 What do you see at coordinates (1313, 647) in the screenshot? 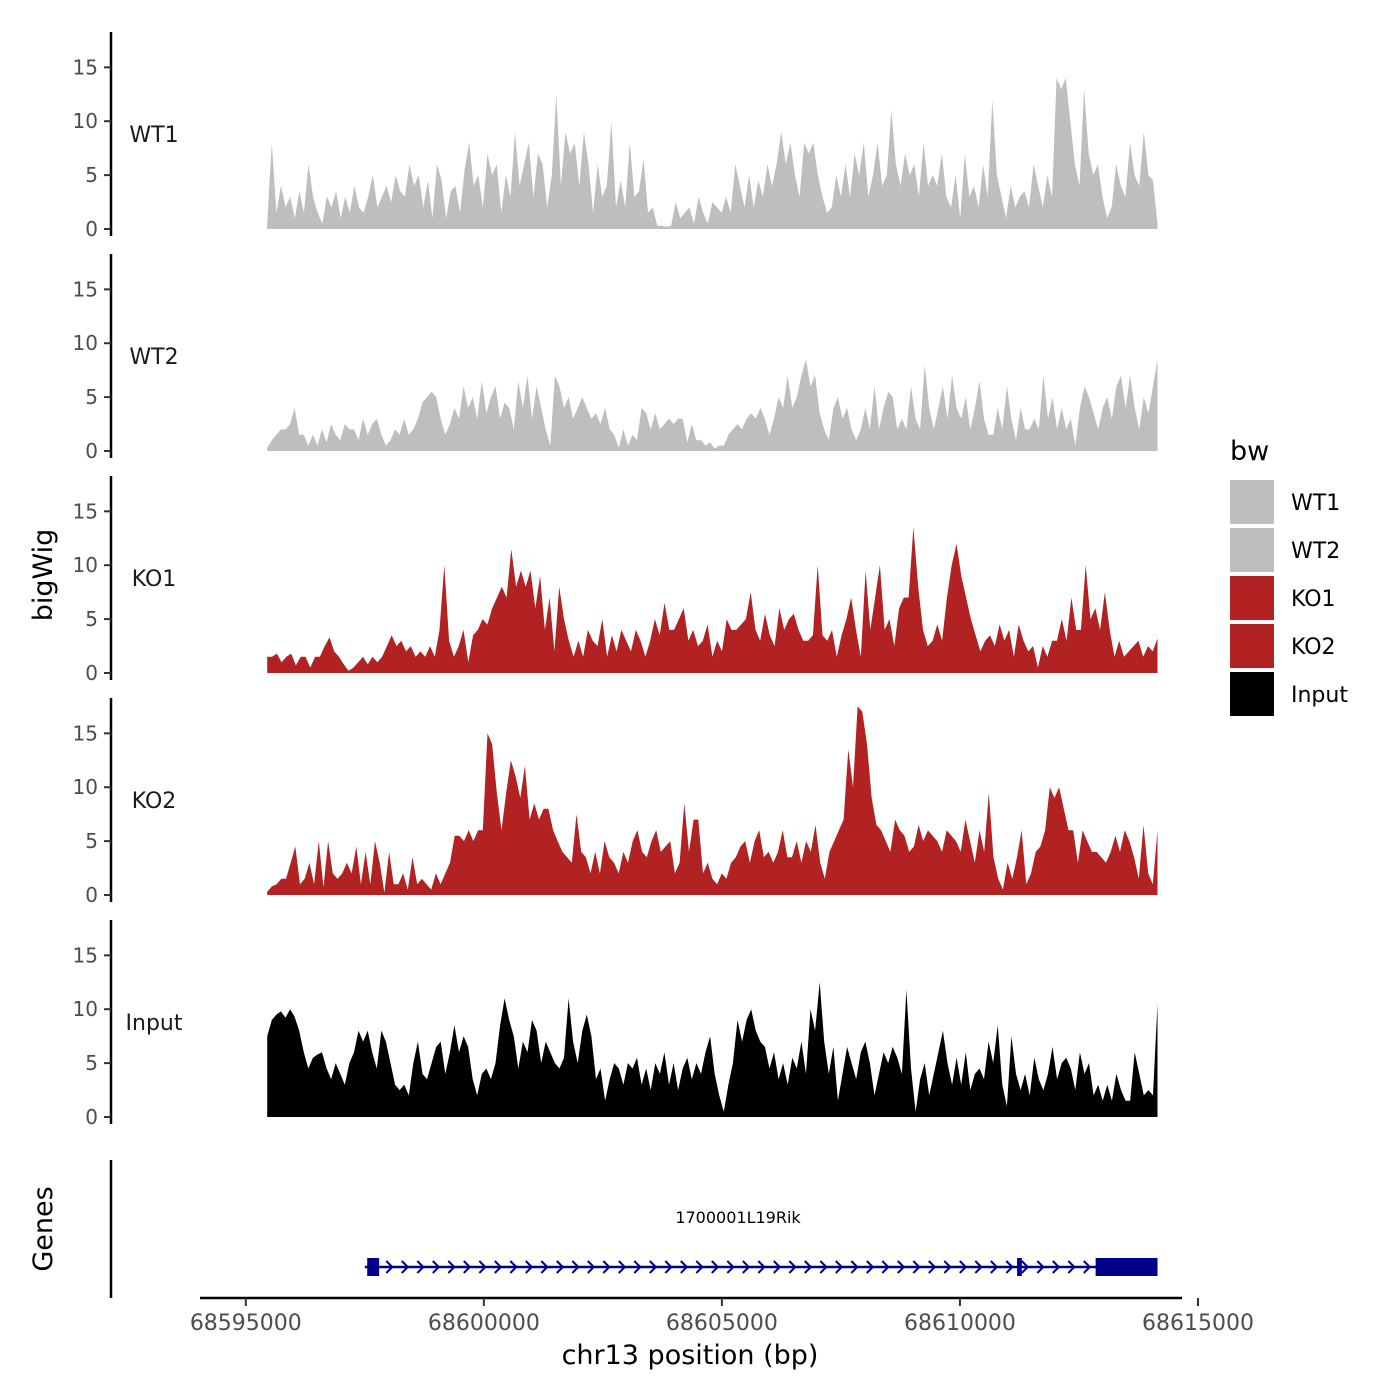
I see `legend-label: KO2` at bounding box center [1313, 647].